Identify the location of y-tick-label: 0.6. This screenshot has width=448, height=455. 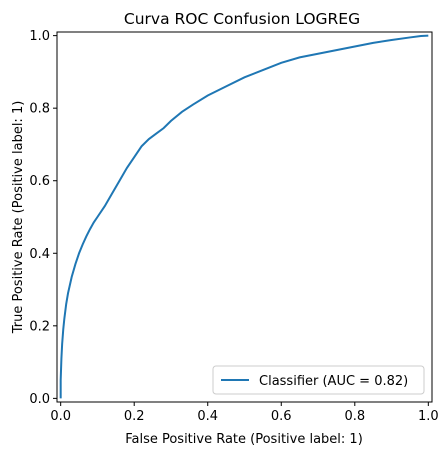
(39, 181).